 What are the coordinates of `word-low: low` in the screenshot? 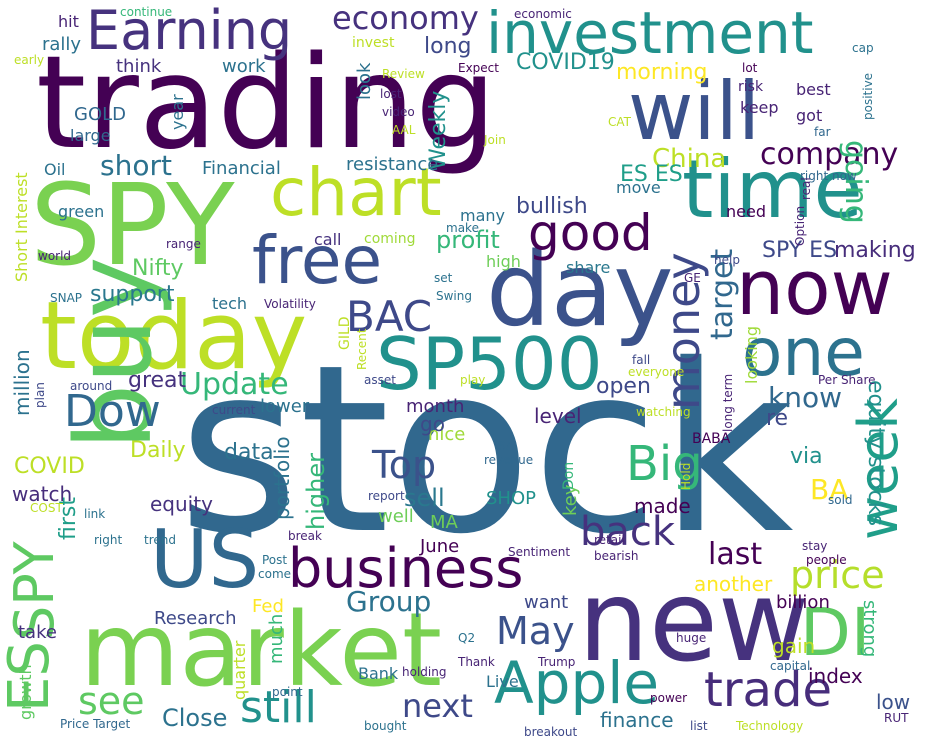 It's located at (893, 702).